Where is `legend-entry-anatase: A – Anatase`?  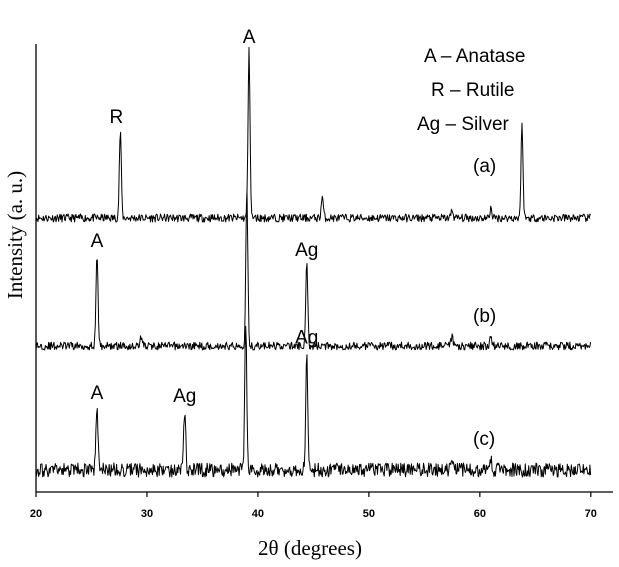
legend-entry-anatase: A – Anatase is located at coordinates (474, 56).